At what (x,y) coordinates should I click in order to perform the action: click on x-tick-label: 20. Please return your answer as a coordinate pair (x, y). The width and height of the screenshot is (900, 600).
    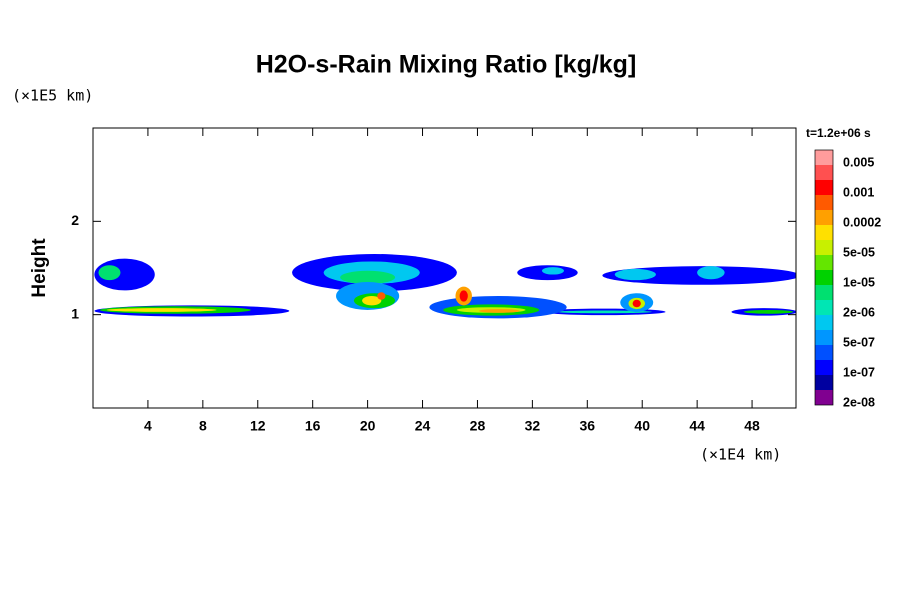
    Looking at the image, I should click on (368, 426).